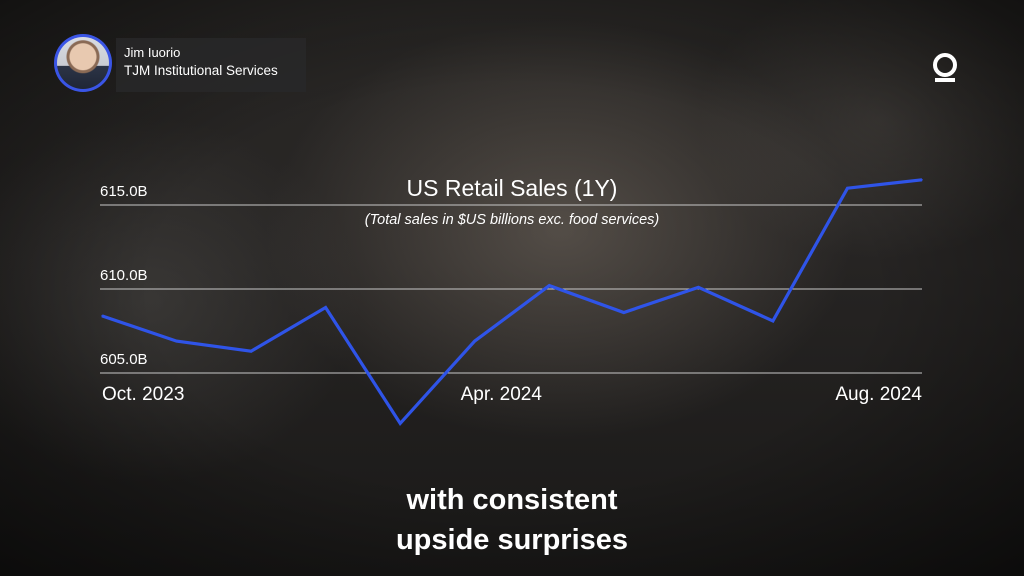  I want to click on q-brand-logo-icon, so click(946, 71).